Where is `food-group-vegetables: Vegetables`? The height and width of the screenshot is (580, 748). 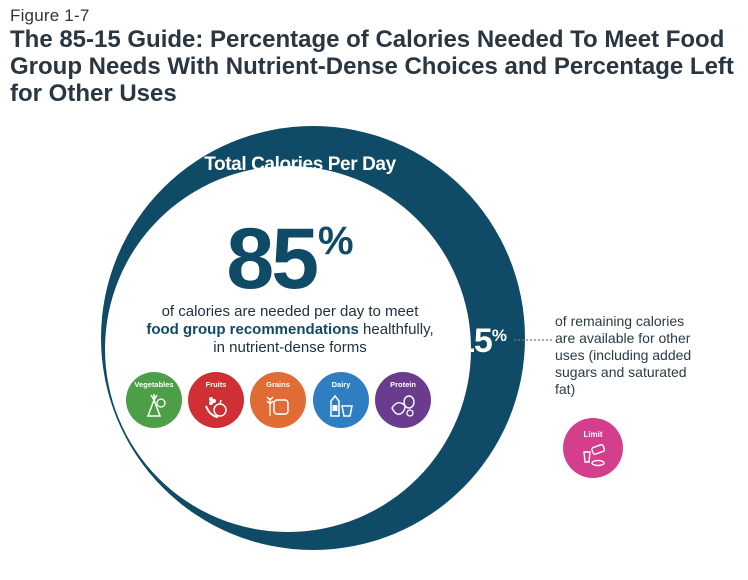
food-group-vegetables: Vegetables is located at coordinates (154, 400).